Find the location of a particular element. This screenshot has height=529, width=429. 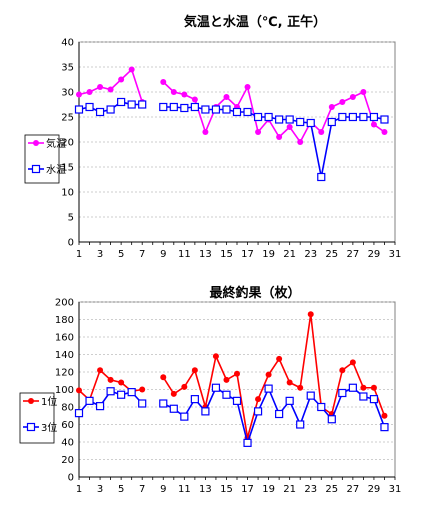

y-tick-label: 30 is located at coordinates (67, 93).